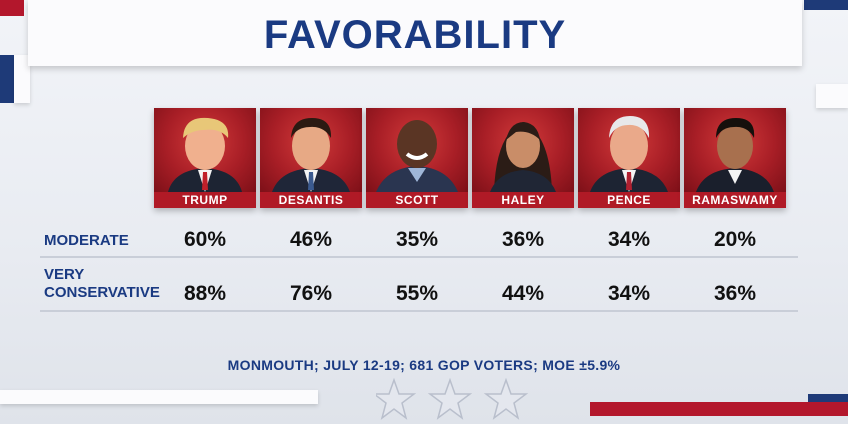  What do you see at coordinates (205, 239) in the screenshot?
I see `value-cell: 60%` at bounding box center [205, 239].